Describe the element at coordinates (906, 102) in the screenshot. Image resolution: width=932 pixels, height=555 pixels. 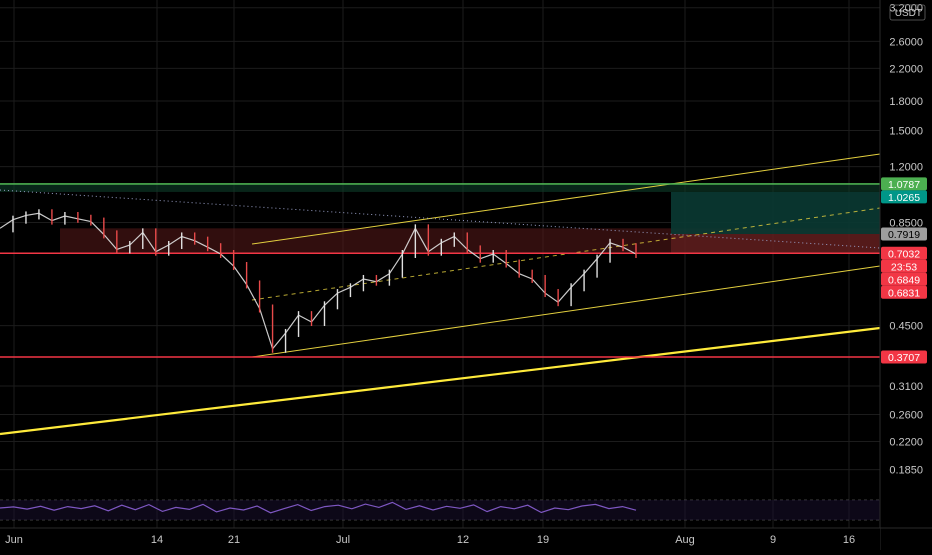
I see `y-tick-label: 1.8000` at that location.